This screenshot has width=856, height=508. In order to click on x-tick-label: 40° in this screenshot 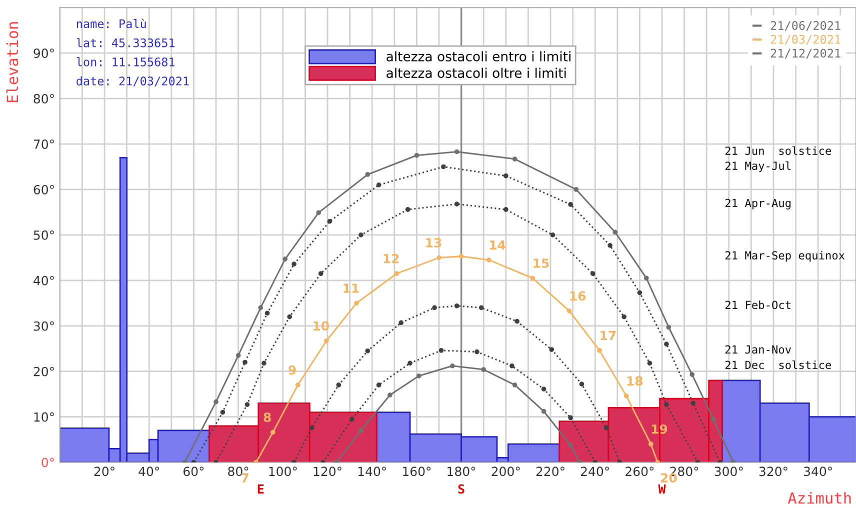, I will do `click(149, 471)`.